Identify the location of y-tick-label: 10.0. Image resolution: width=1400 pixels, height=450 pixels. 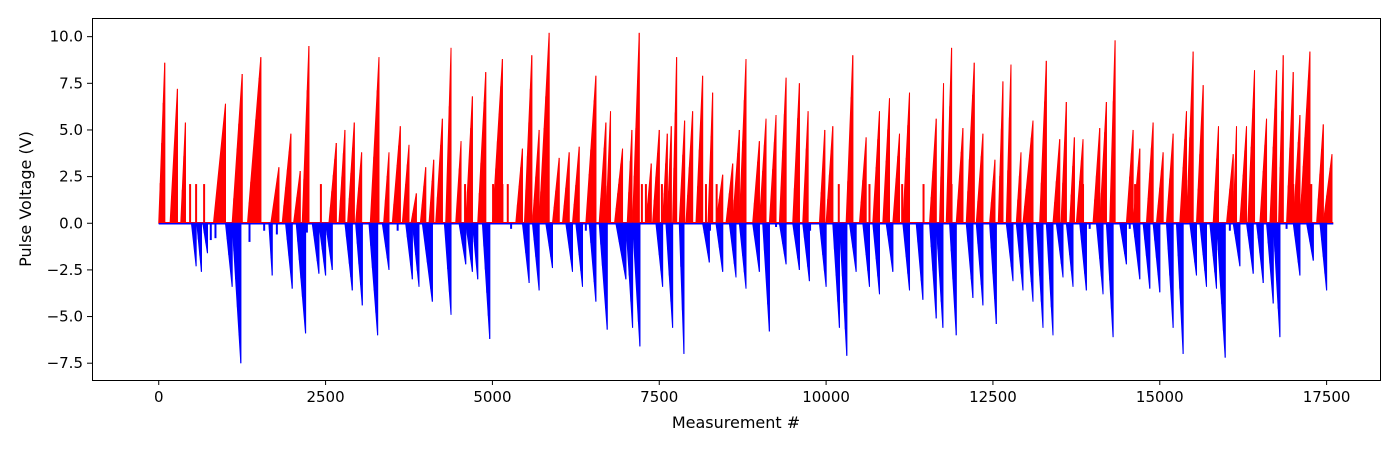
(66, 37).